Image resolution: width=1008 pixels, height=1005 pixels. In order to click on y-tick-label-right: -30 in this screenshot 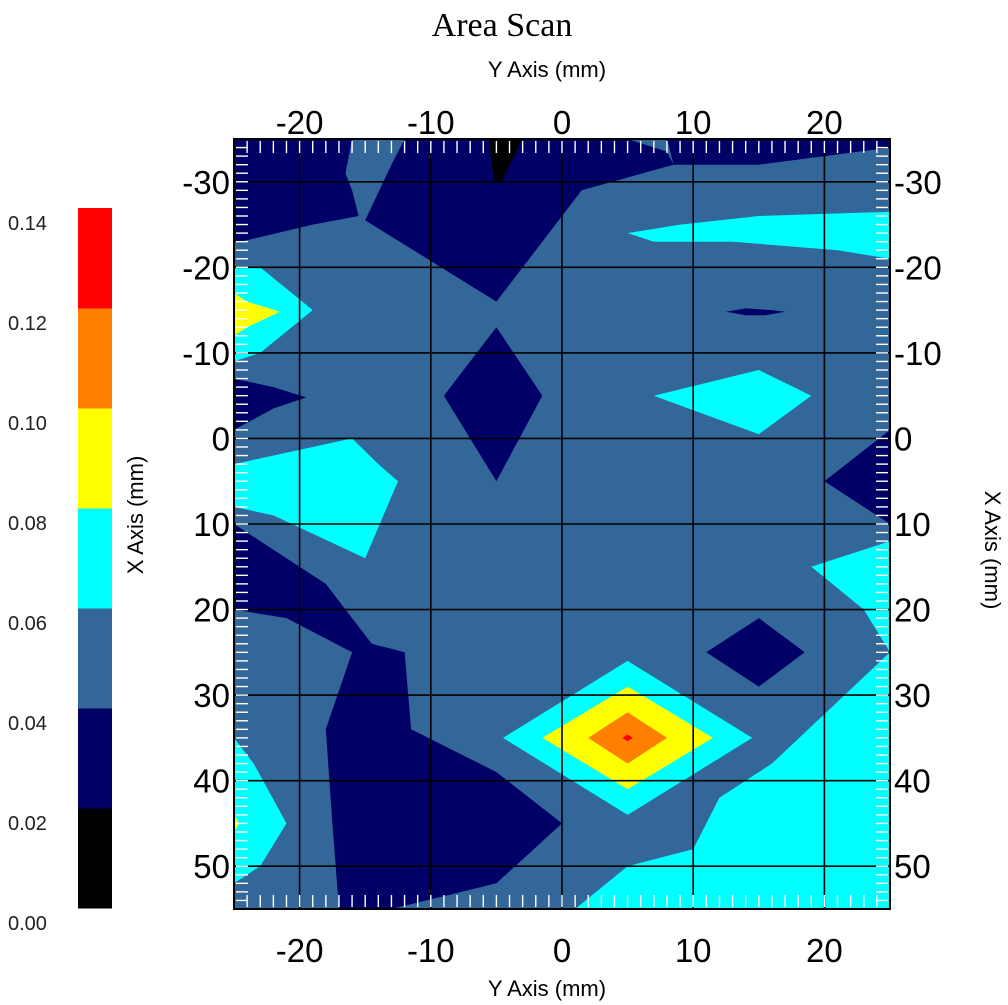, I will do `click(918, 182)`.